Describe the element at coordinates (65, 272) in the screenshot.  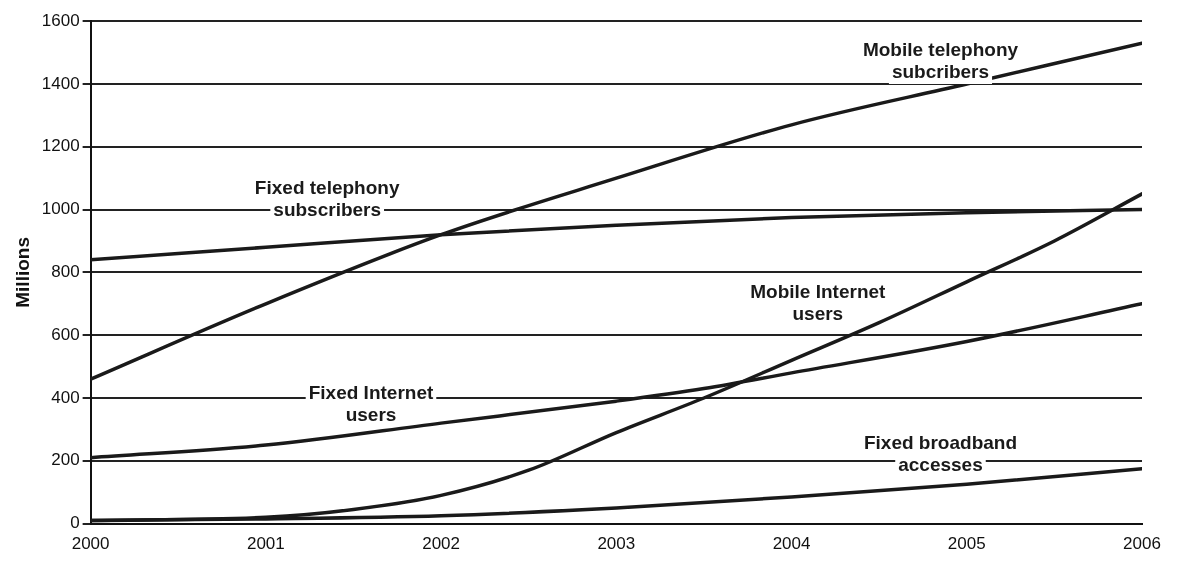
I see `y-tick-label: 800` at that location.